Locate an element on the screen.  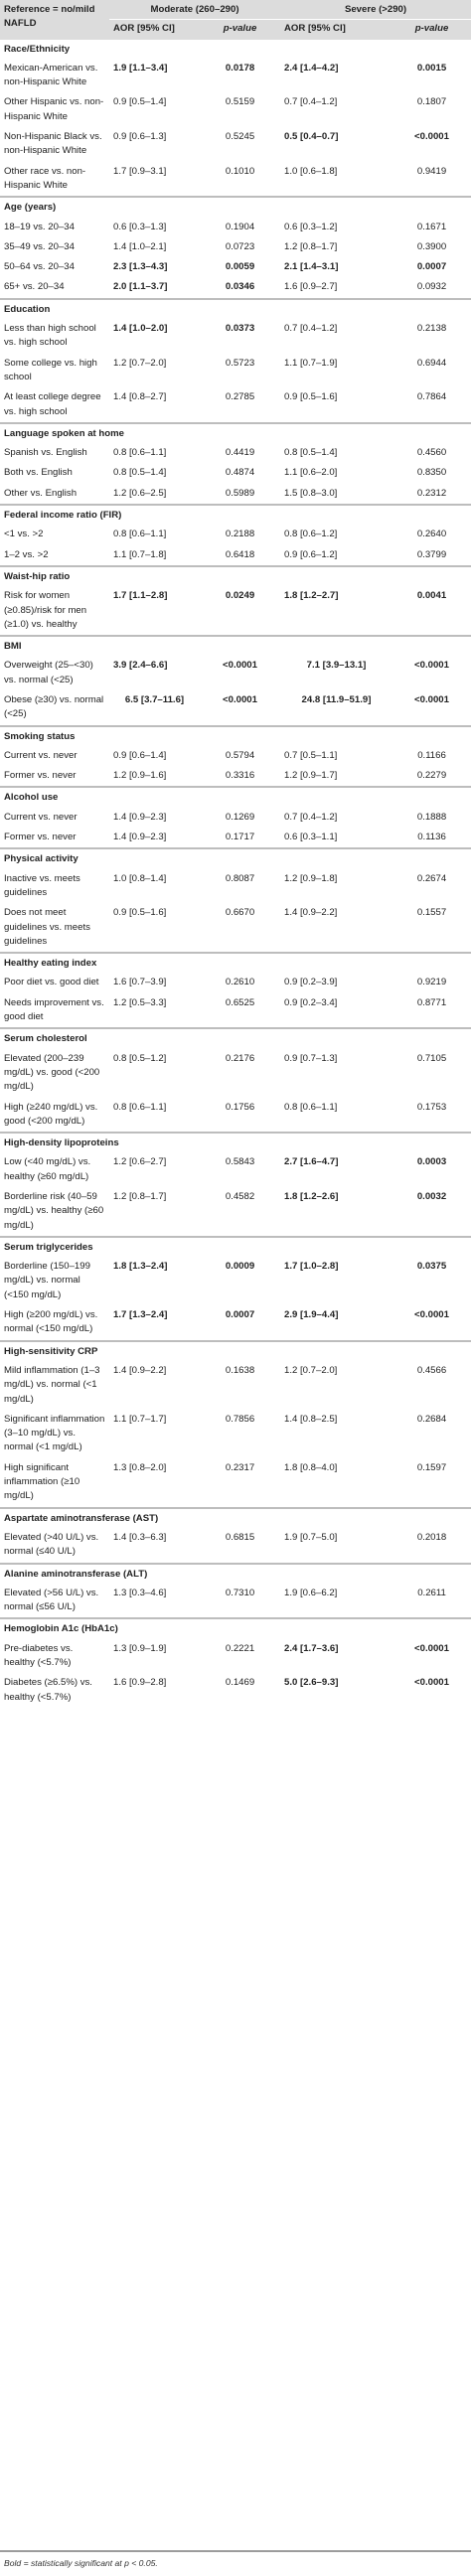
severe-pvalue-cell: 0.1166 is located at coordinates (431, 755).